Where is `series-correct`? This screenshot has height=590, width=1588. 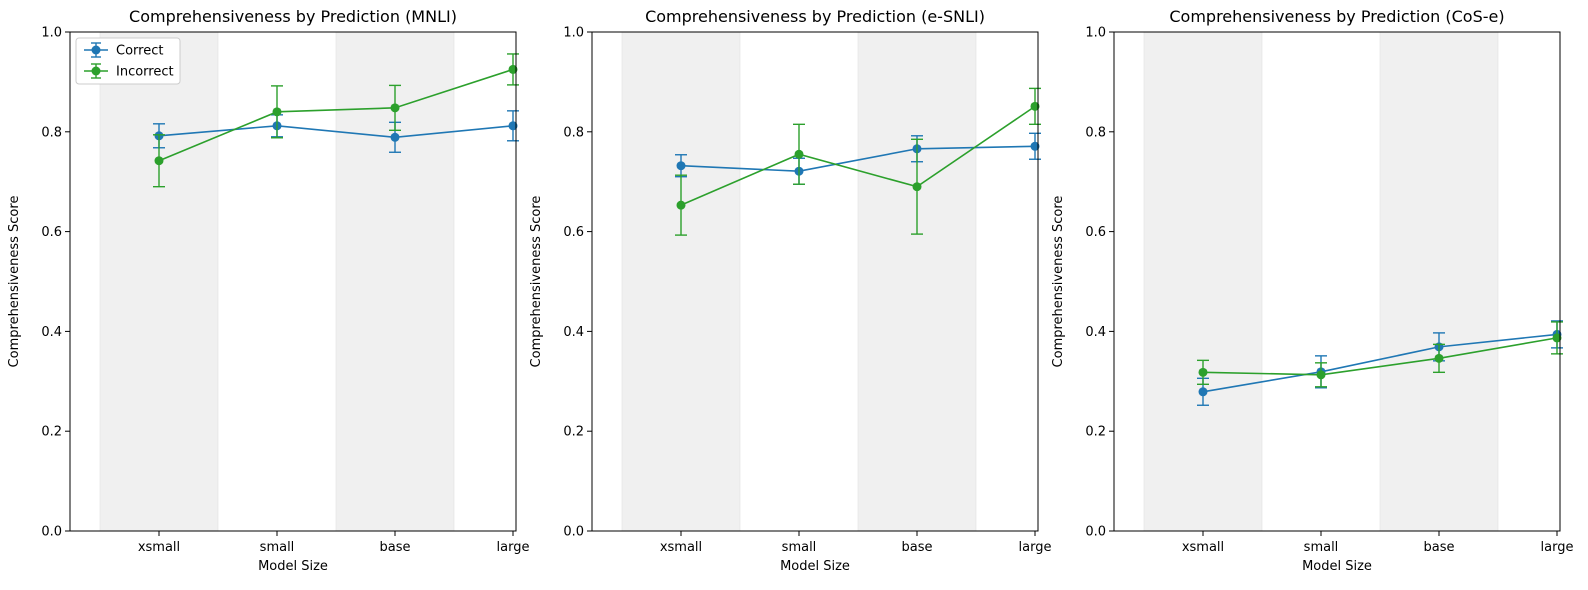
series-correct is located at coordinates (336, 131).